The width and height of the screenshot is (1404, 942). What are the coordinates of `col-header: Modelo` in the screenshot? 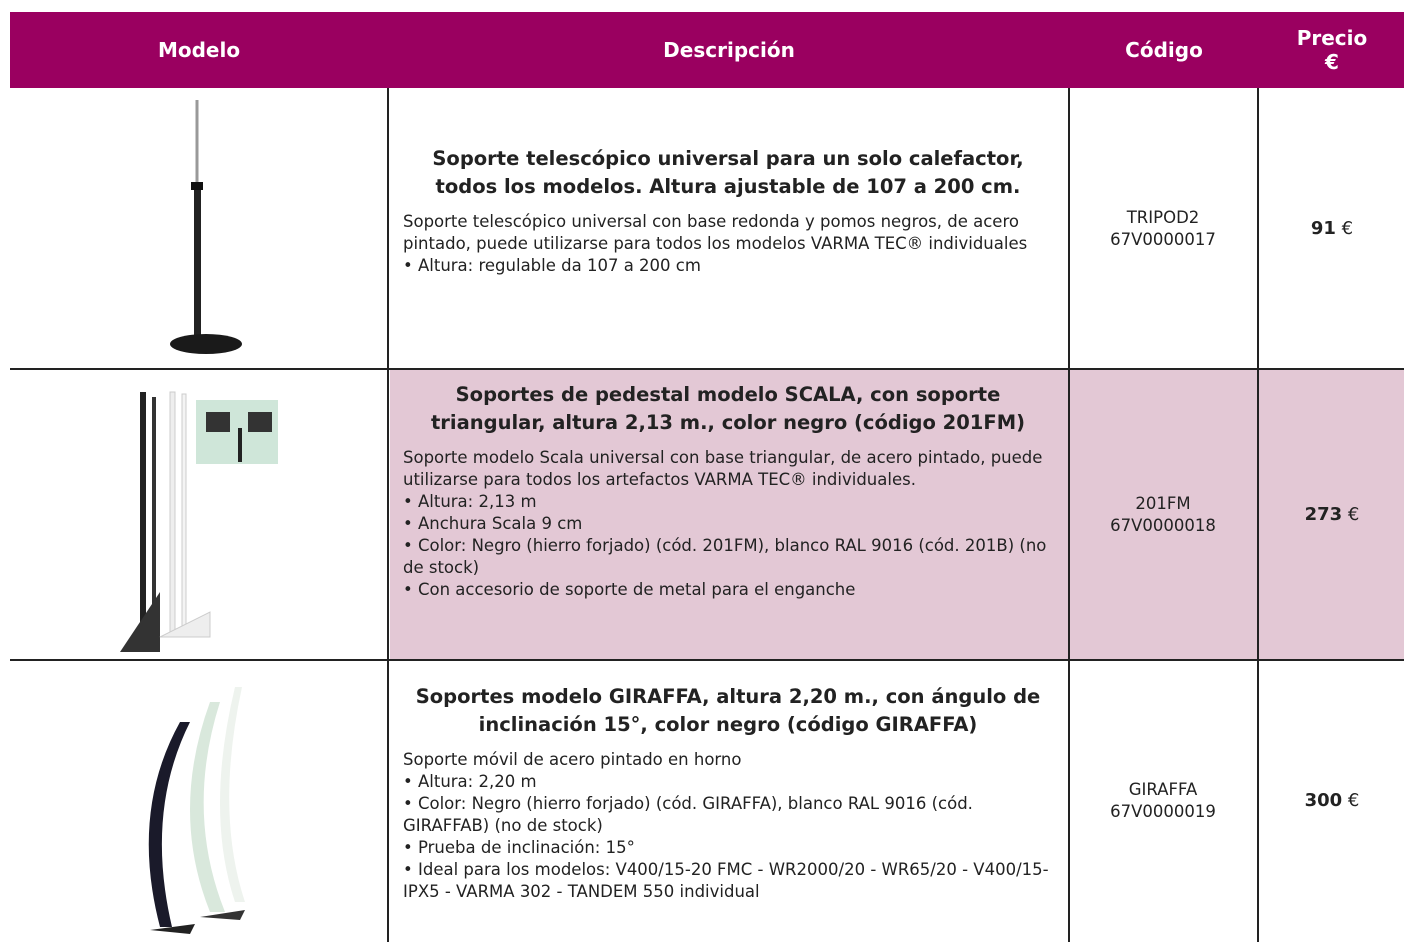 It's located at (199, 50).